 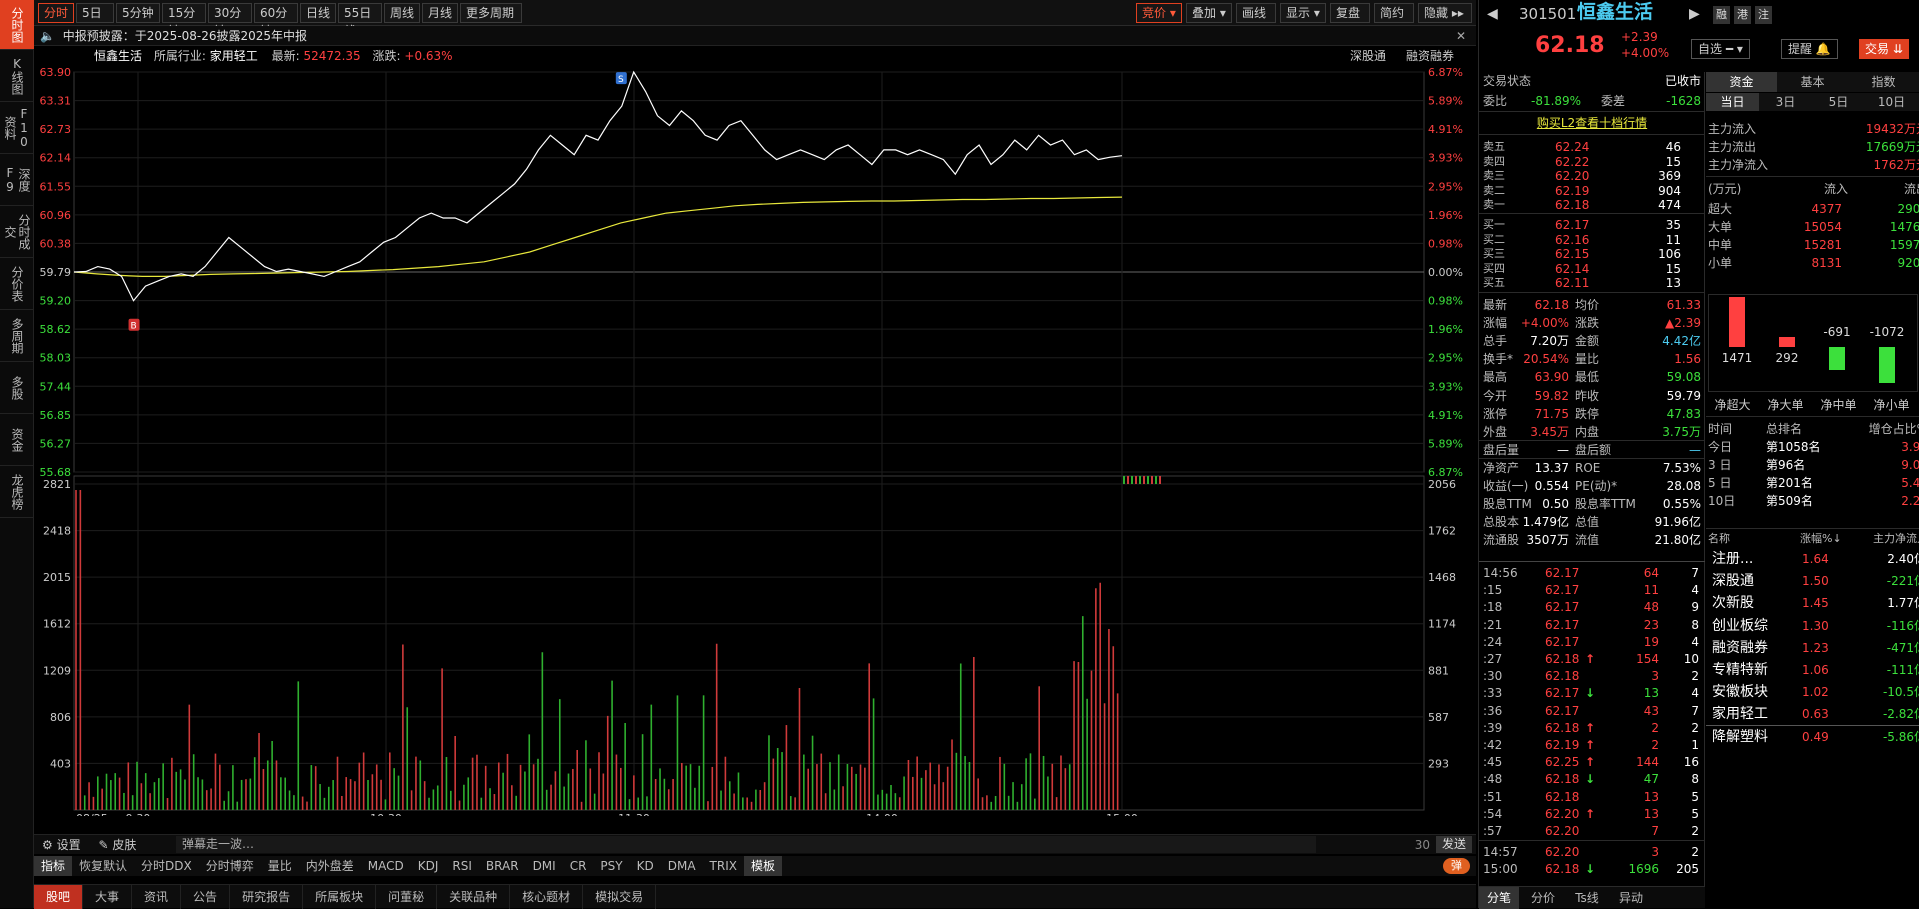 I want to click on period-tab-6: 日线, so click(x=318, y=13).